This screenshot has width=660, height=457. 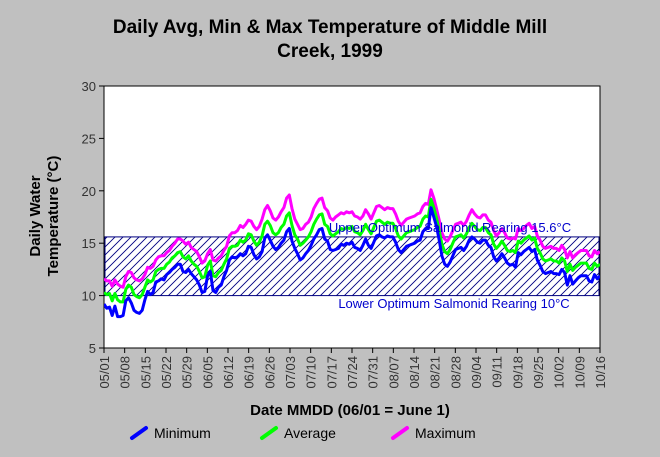 I want to click on legend-label-maximum: Maximum, so click(x=445, y=433).